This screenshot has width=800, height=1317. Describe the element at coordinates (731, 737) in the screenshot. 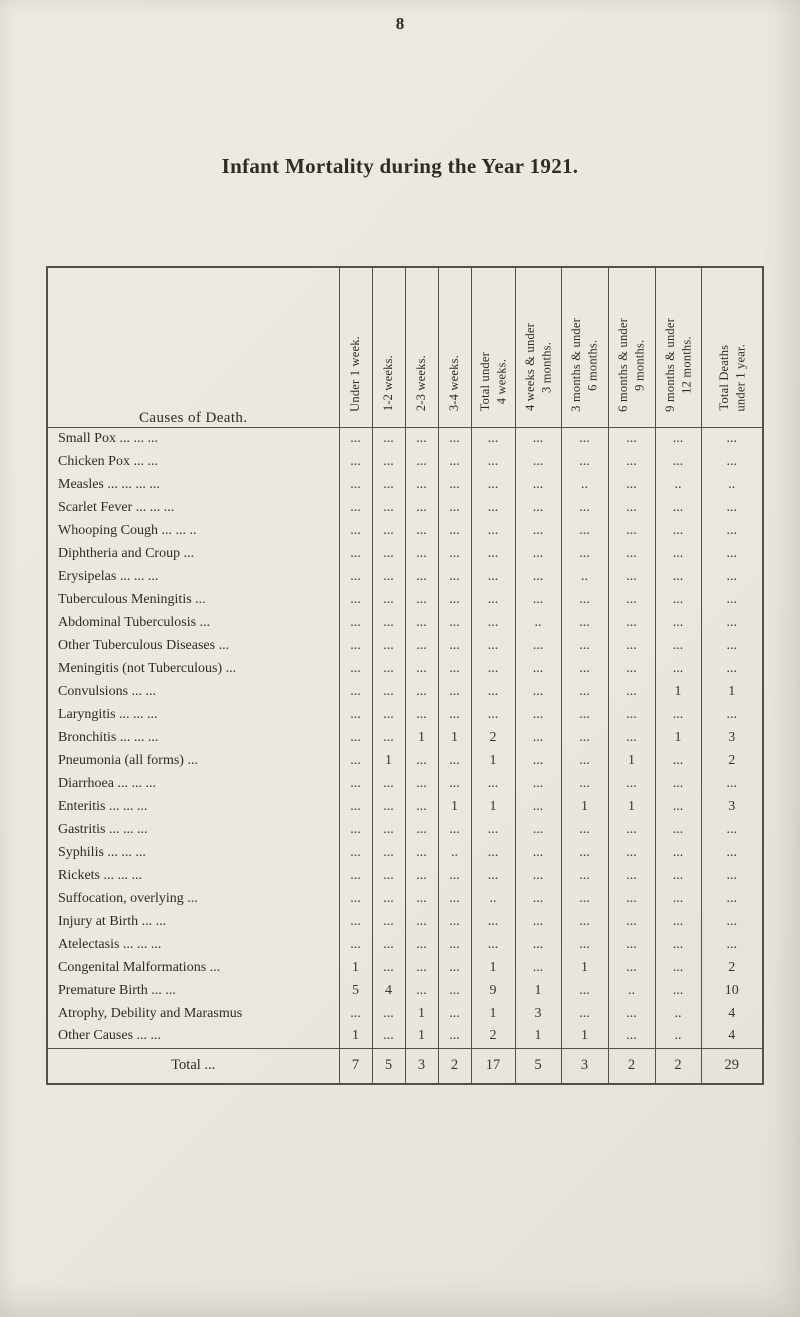

I see `value-cell: 3` at that location.